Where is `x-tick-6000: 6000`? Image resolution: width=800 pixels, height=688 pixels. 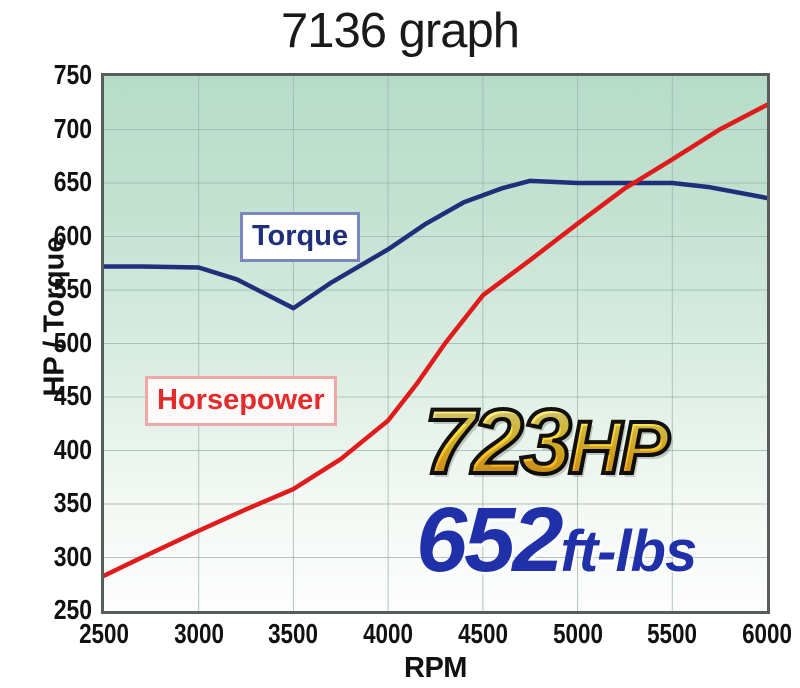
x-tick-6000: 6000 is located at coordinates (767, 633).